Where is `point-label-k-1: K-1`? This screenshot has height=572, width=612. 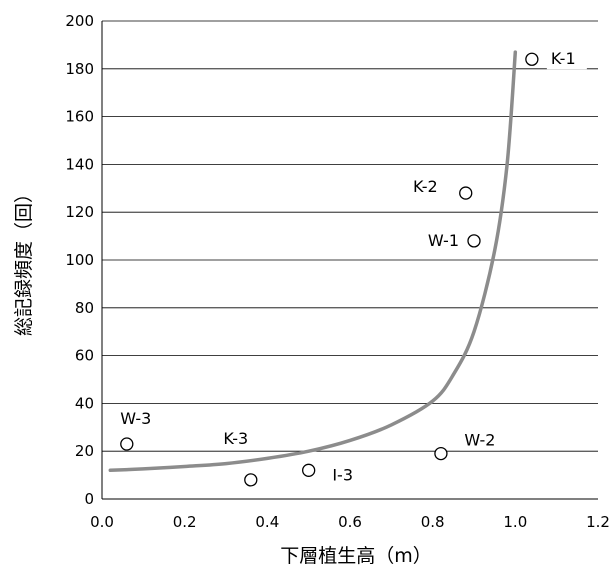
point-label-k-1: K-1 is located at coordinates (563, 58).